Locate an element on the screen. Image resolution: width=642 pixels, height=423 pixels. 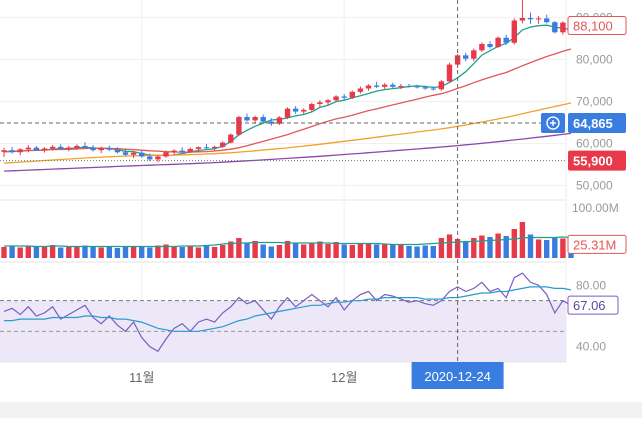
bottom-scroll-strip is located at coordinates (321, 410).